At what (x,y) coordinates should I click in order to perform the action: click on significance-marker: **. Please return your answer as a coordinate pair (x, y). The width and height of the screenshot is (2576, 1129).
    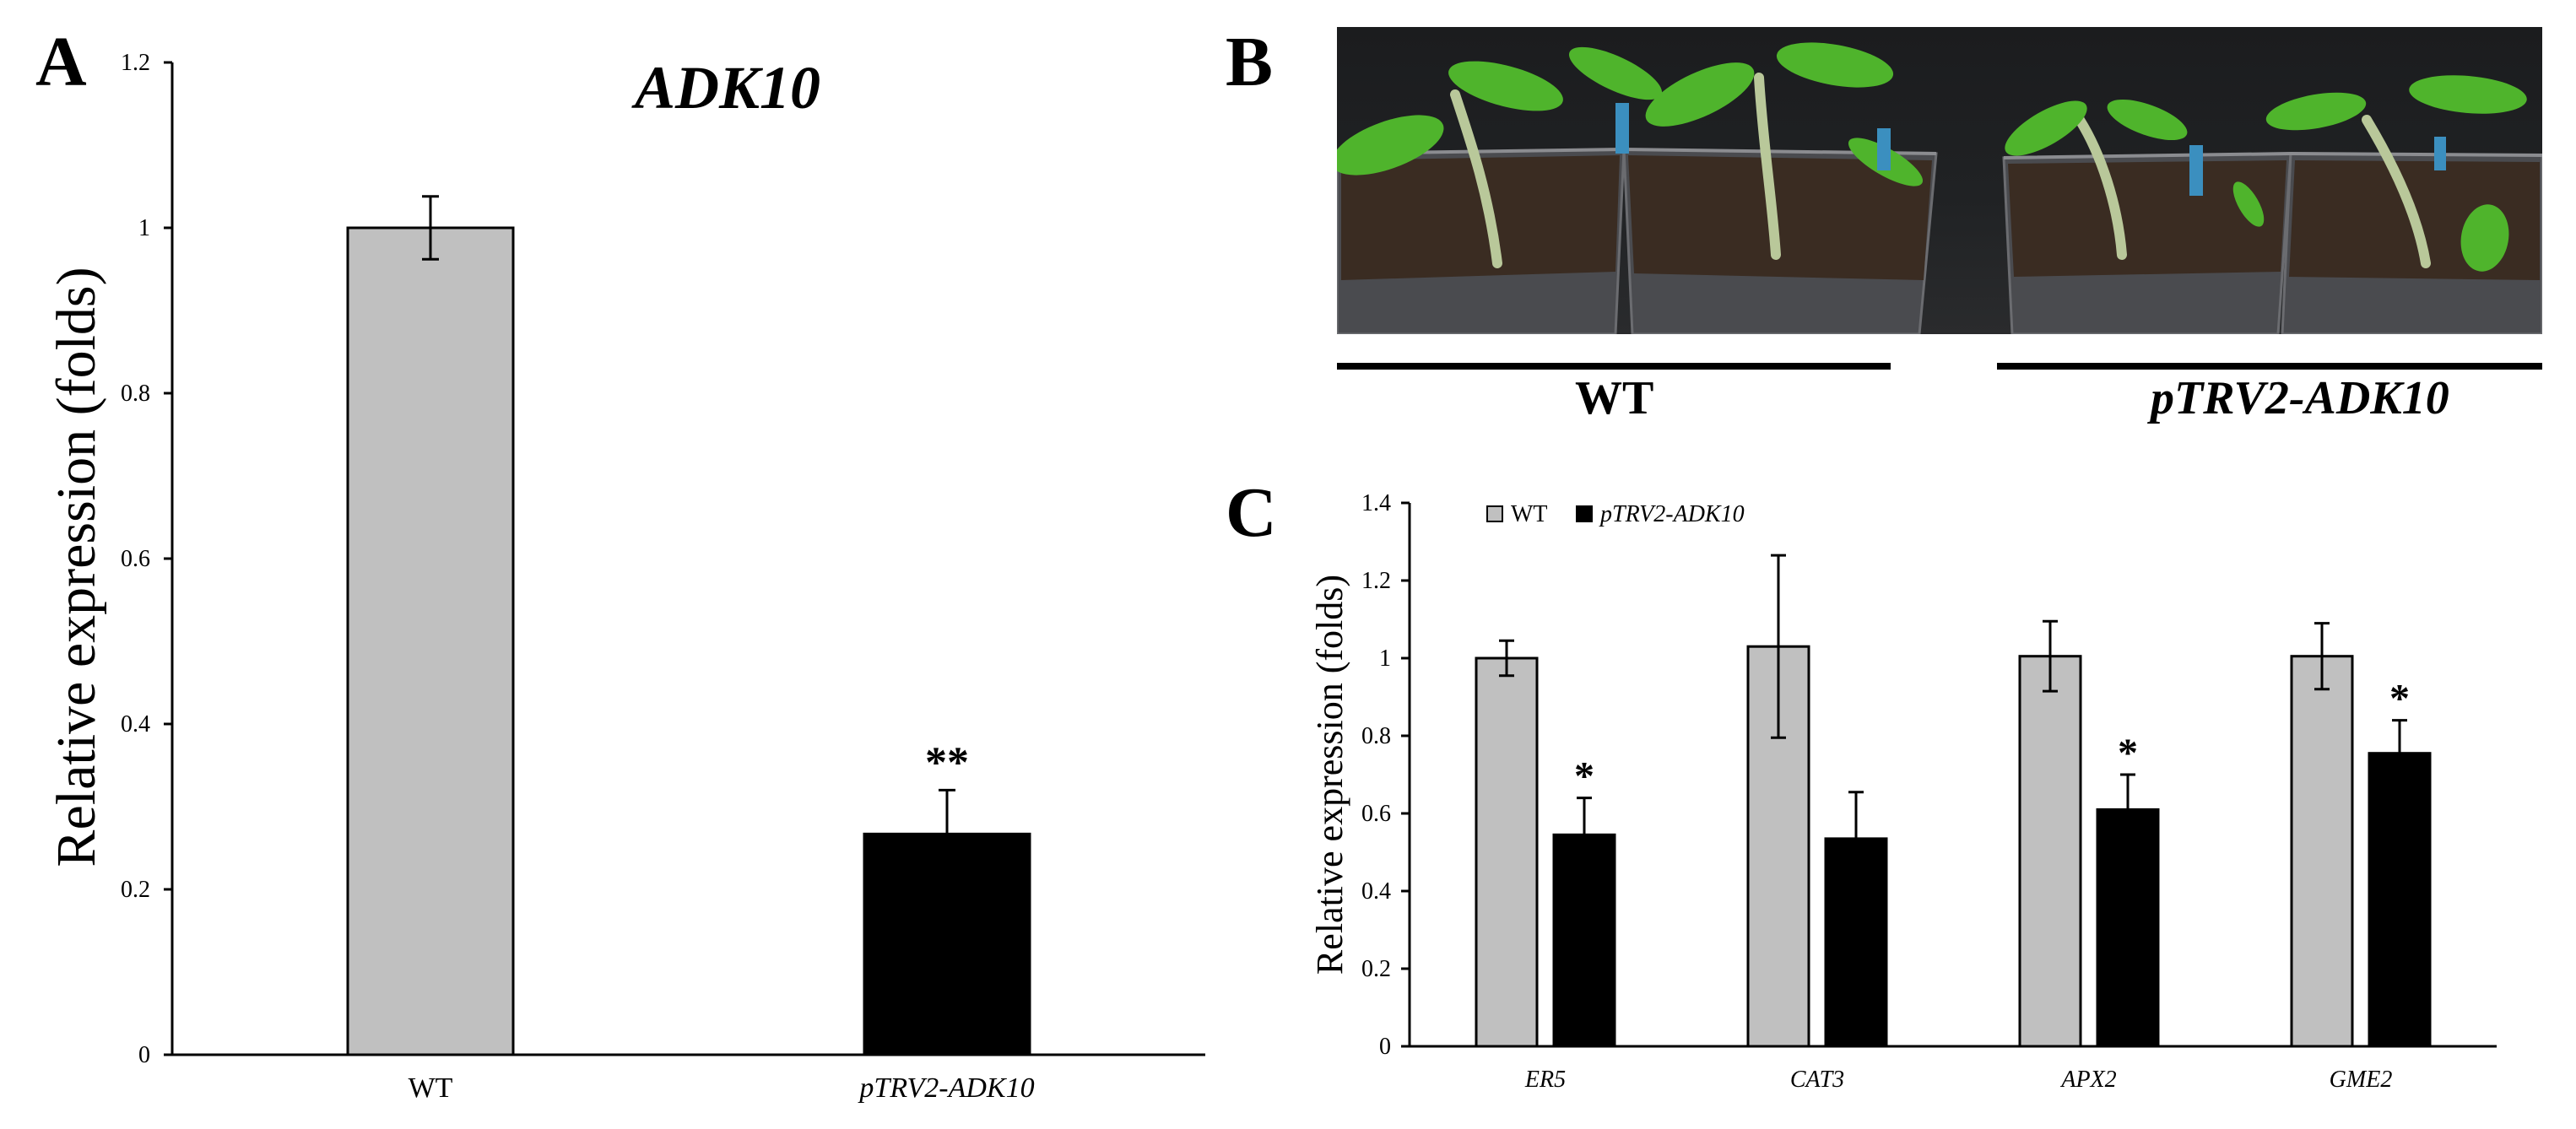
    Looking at the image, I should click on (947, 762).